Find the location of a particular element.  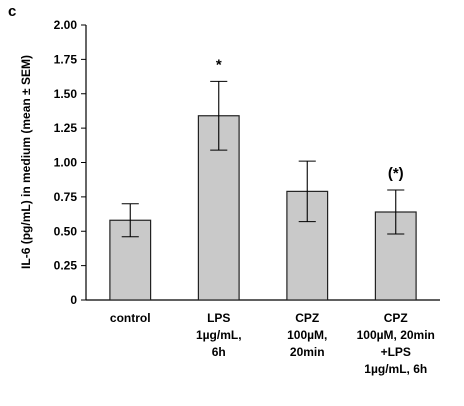

bar is located at coordinates (130, 260).